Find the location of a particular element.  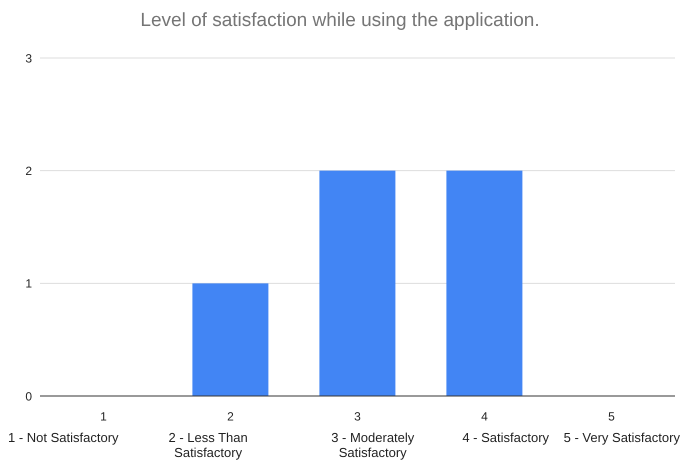

y-tick-label: 3 is located at coordinates (28, 58).